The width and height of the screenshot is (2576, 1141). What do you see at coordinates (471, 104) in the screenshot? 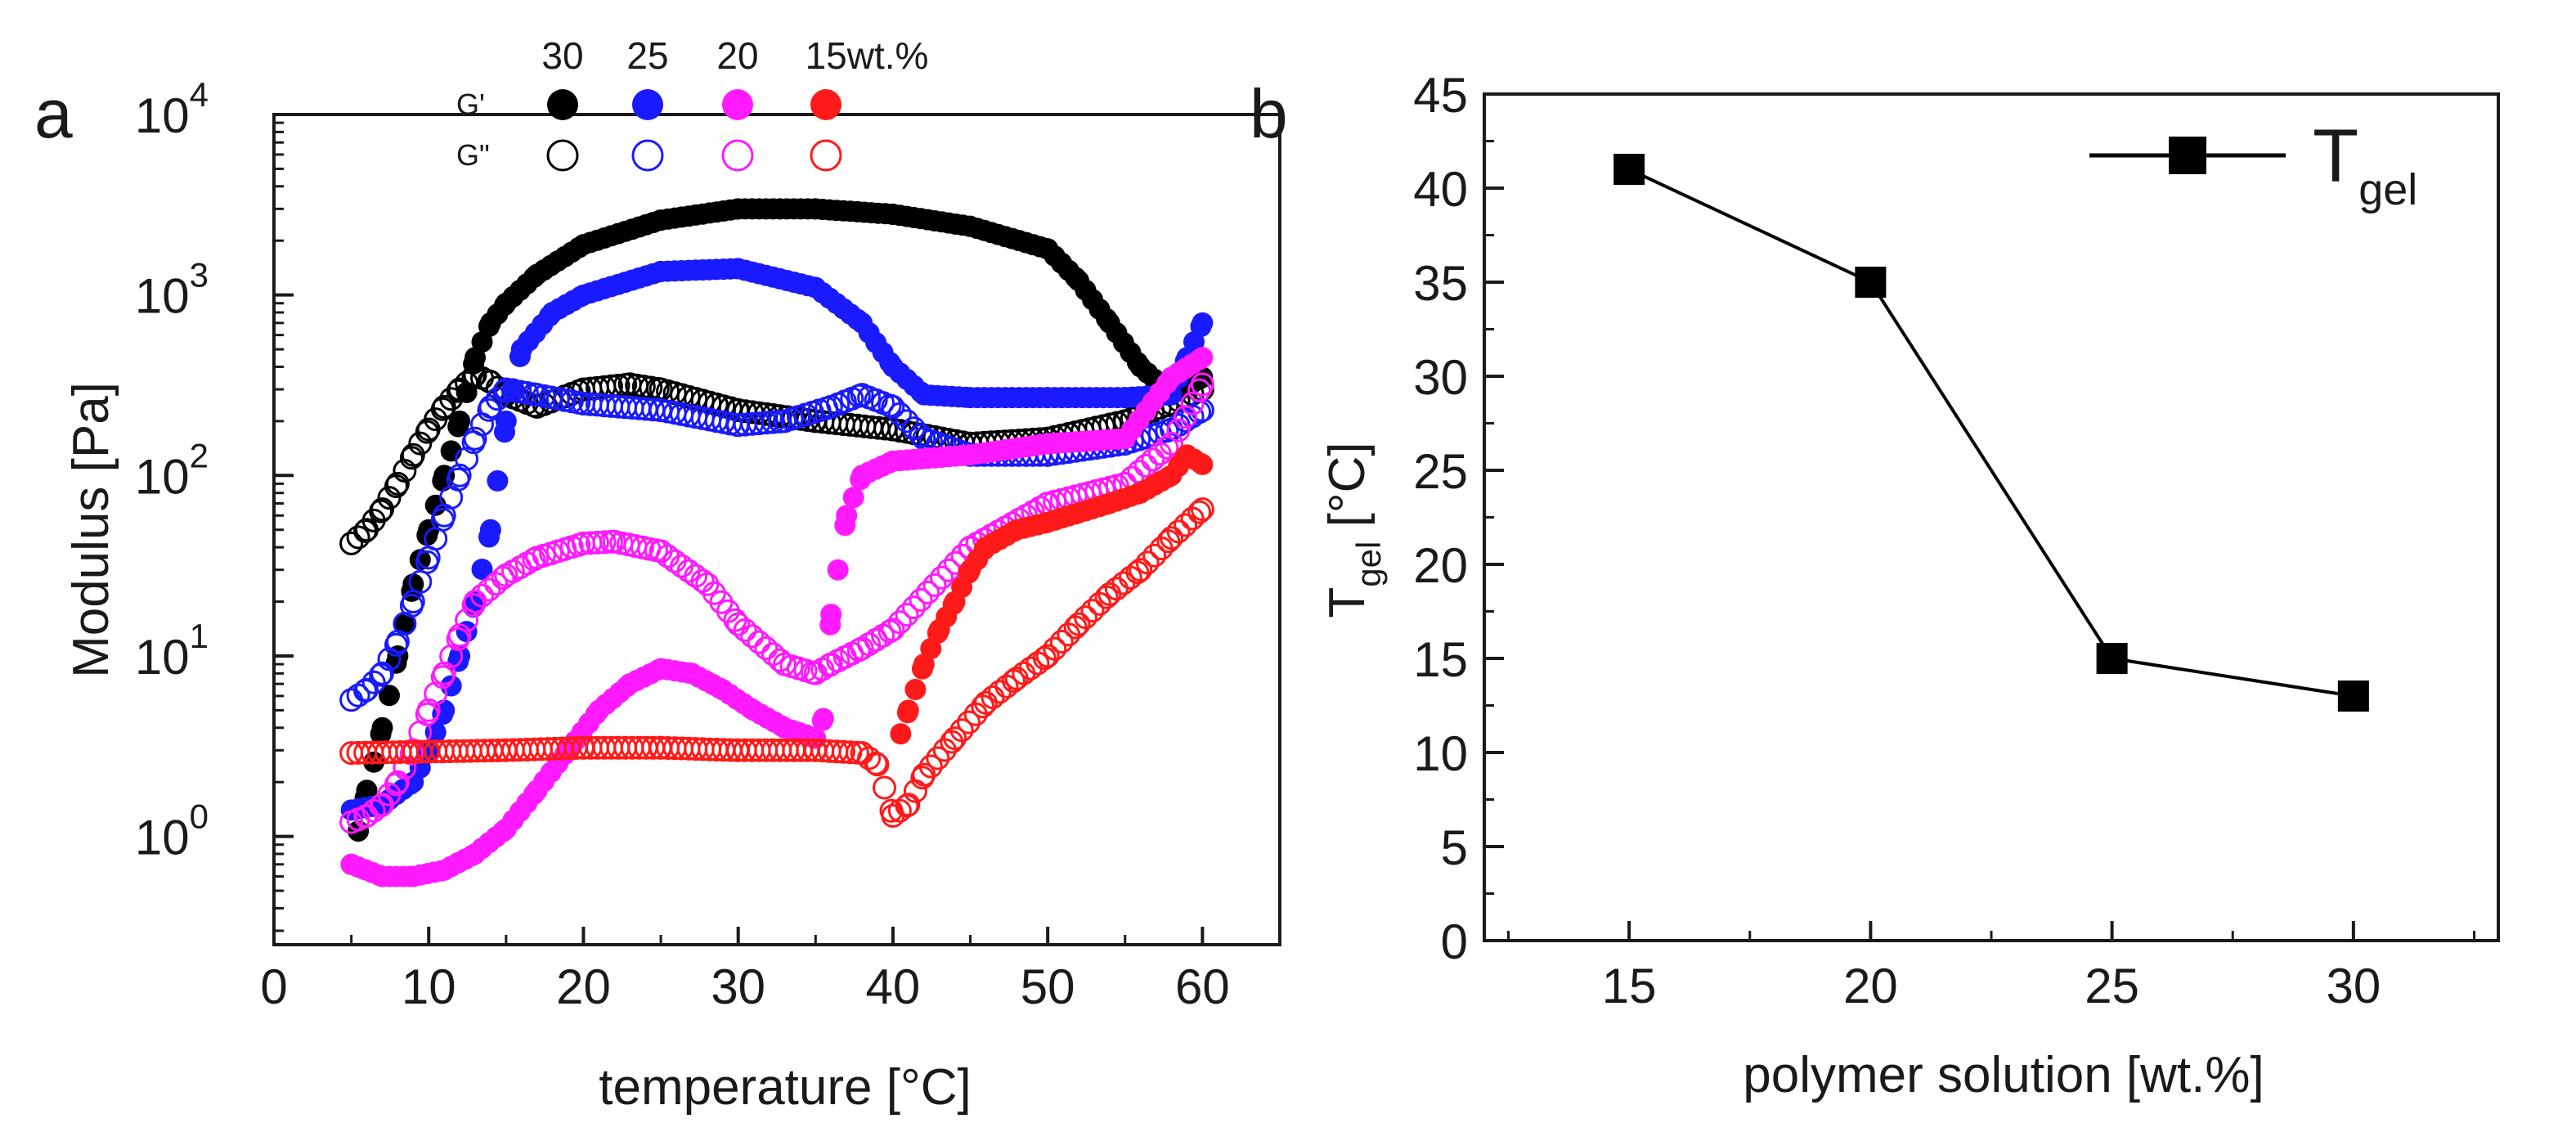
I see `legend-a-row-gprime: G'` at bounding box center [471, 104].